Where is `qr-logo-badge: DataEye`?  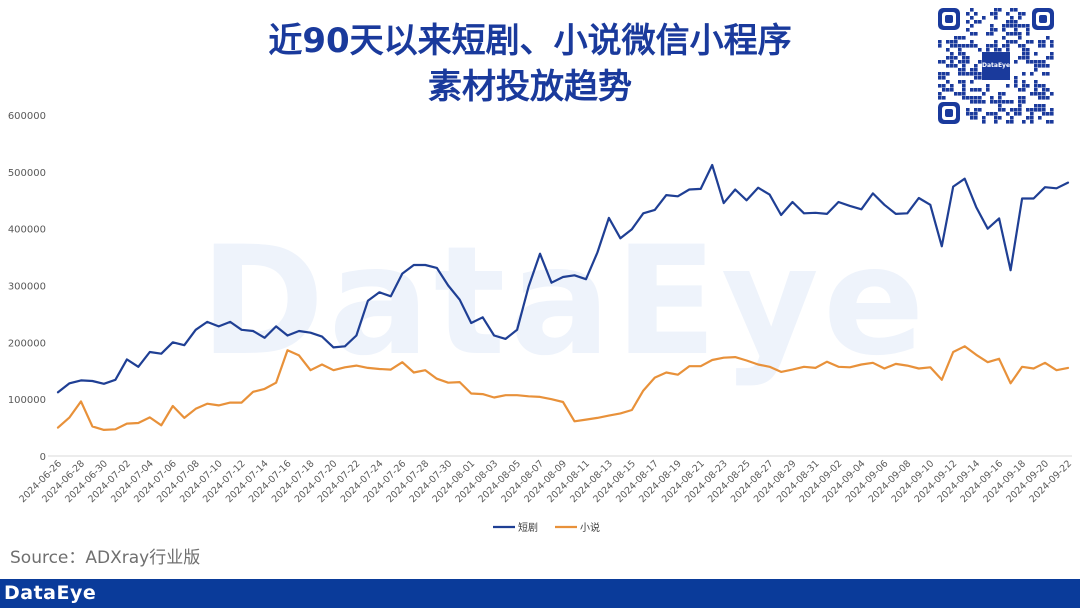
qr-logo-badge: DataEye is located at coordinates (996, 66).